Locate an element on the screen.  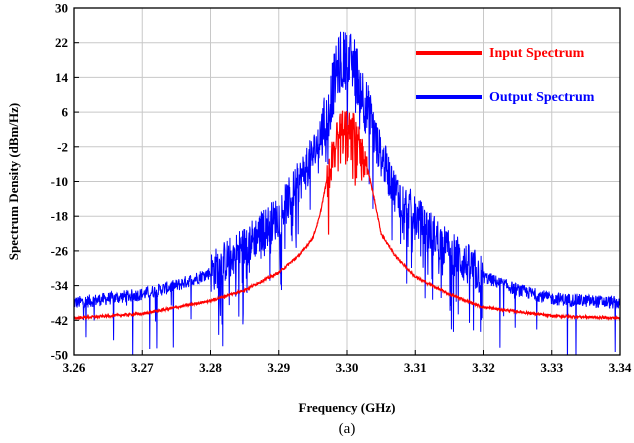
x-tick-label: 3.29 is located at coordinates (278, 367).